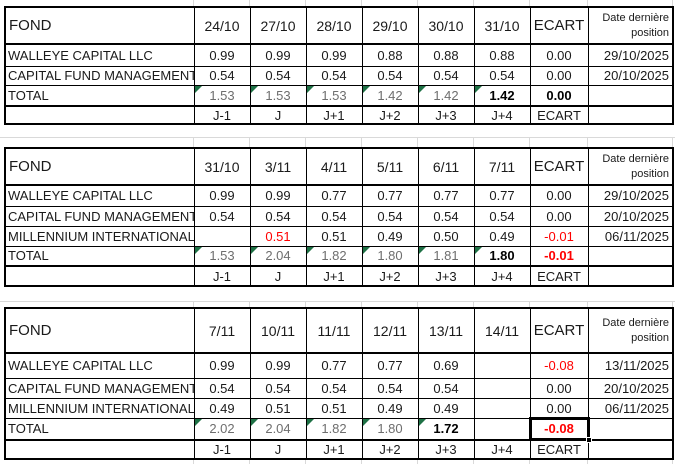 Image resolution: width=675 pixels, height=464 pixels. Describe the element at coordinates (278, 276) in the screenshot. I see `day-offset-label: J` at that location.